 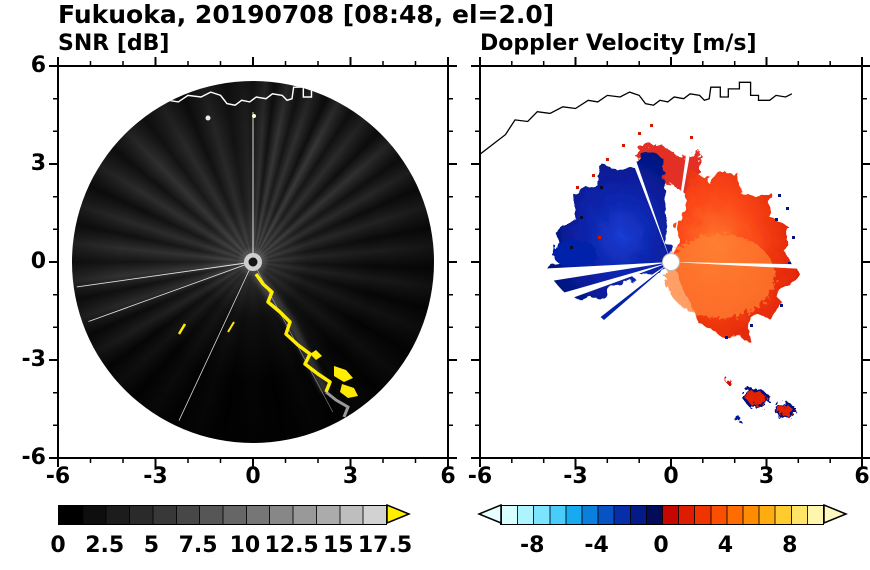 I want to click on y-tick-label: -3, so click(x=33, y=359).